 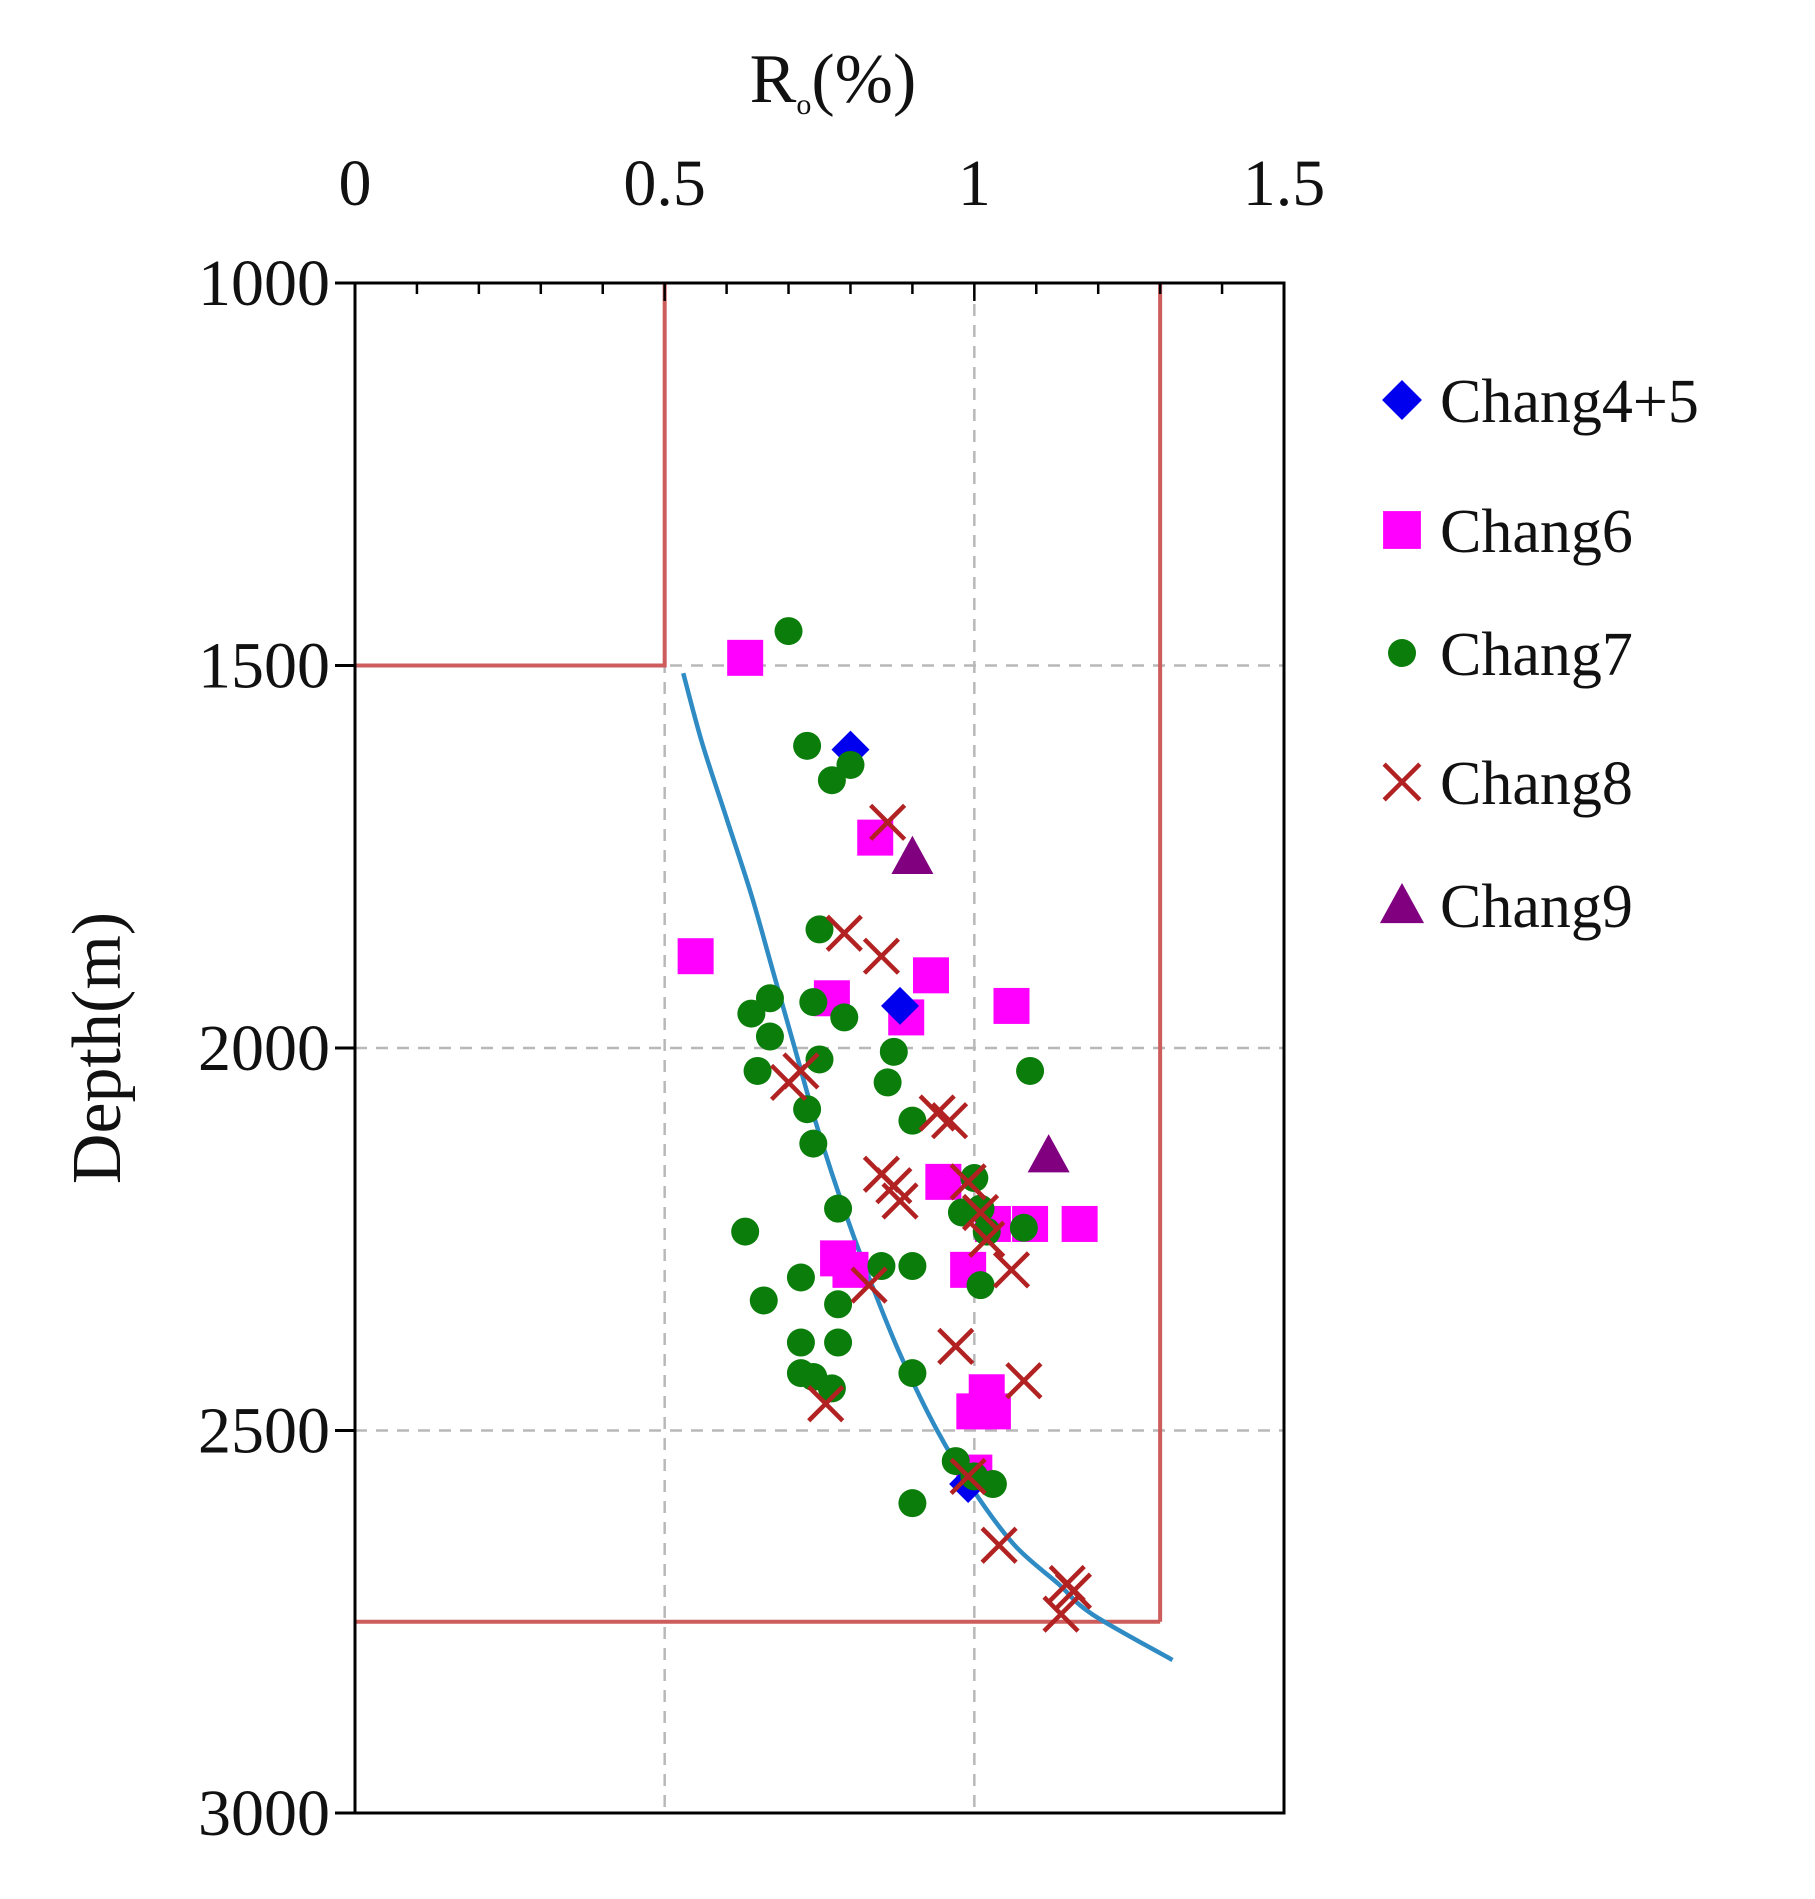 What do you see at coordinates (264, 1813) in the screenshot?
I see `y-tick-label: 3000` at bounding box center [264, 1813].